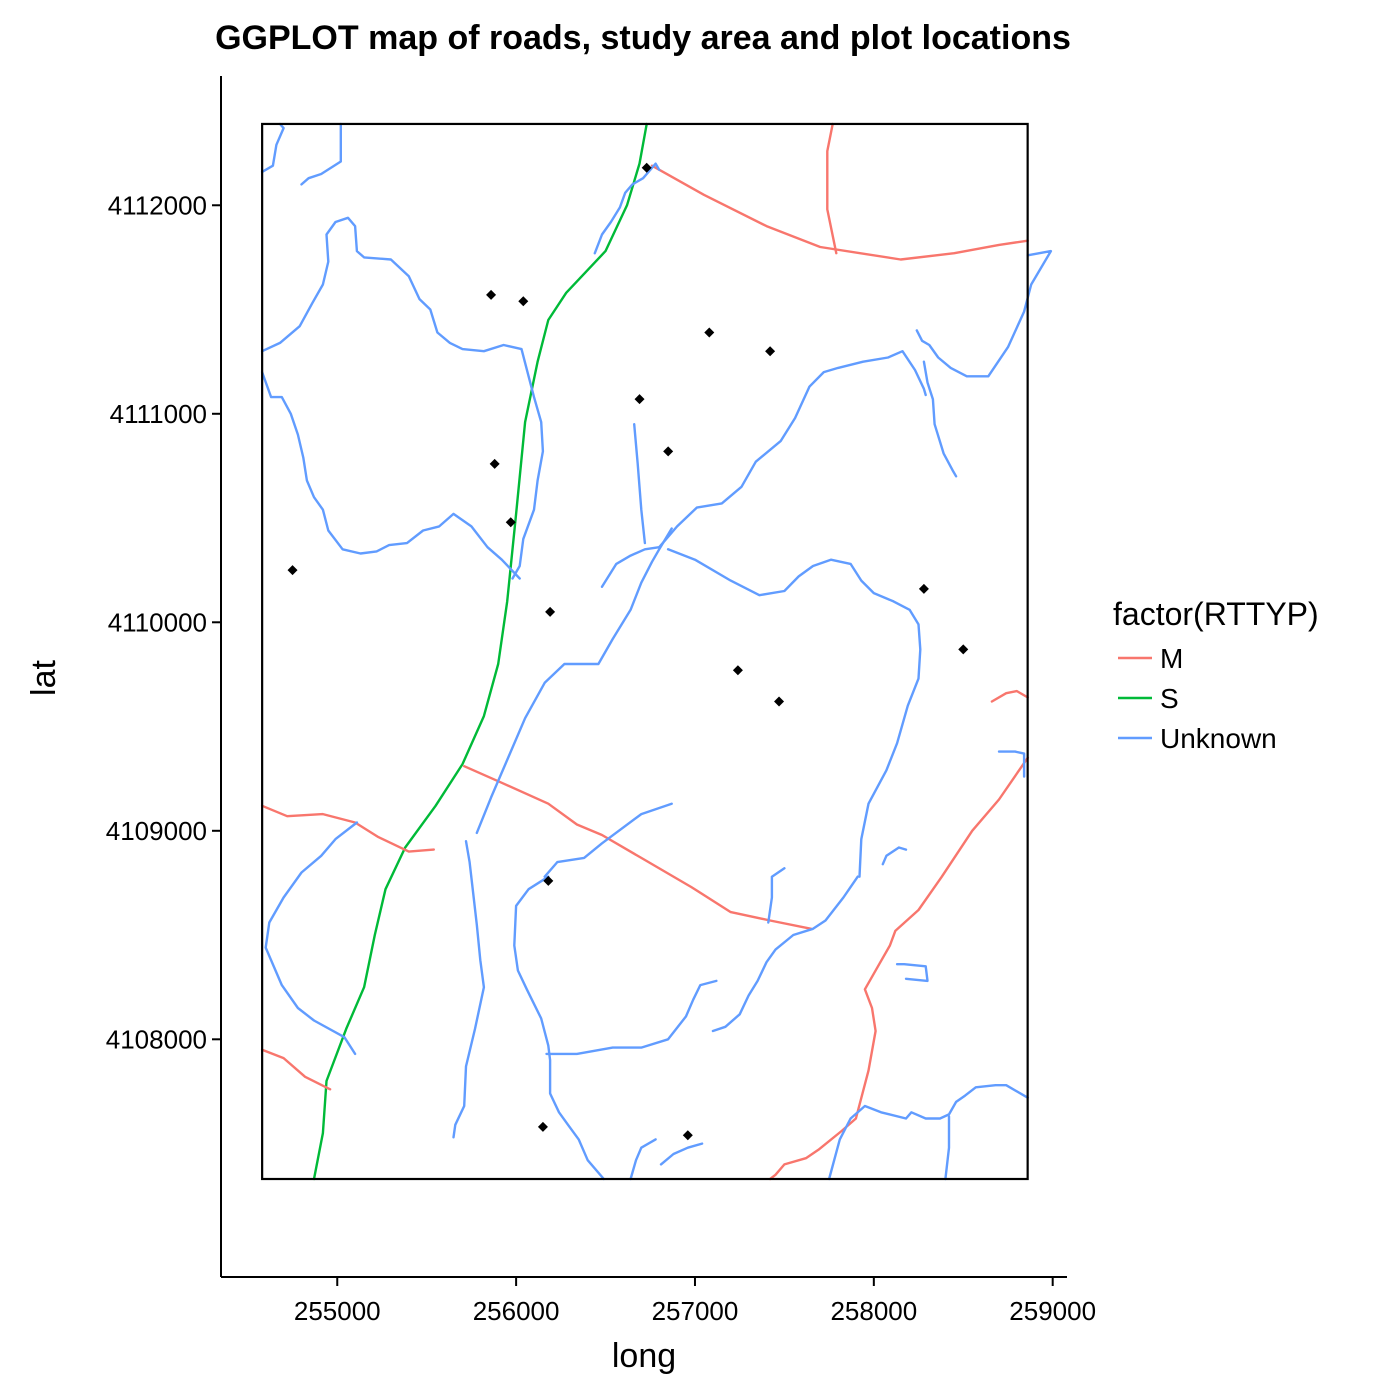 This screenshot has height=1400, width=1400. I want to click on y-tick-label: 4109000, so click(156, 831).